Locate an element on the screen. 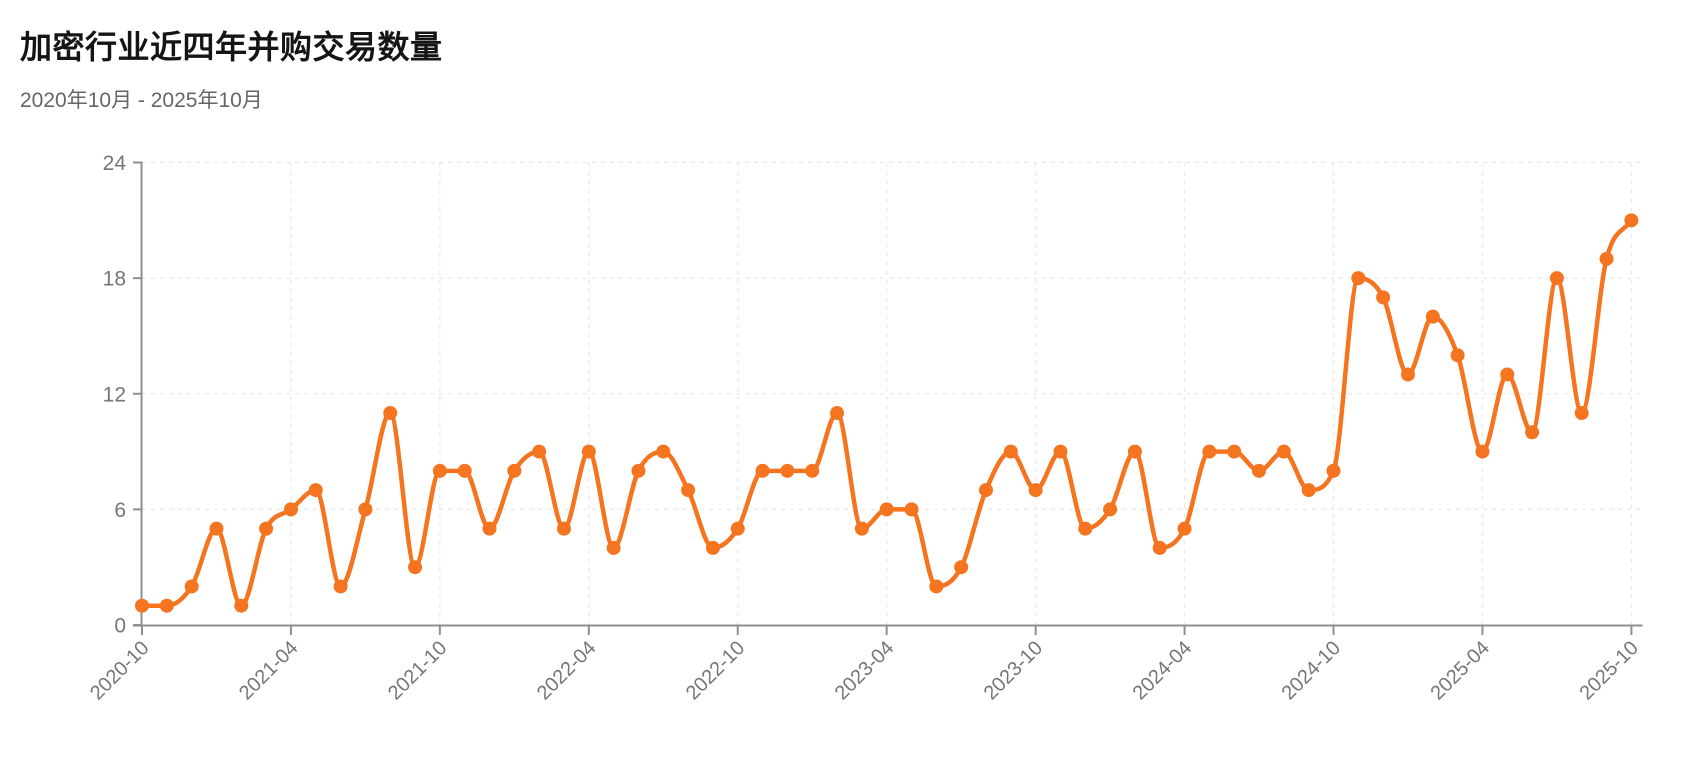 The height and width of the screenshot is (760, 1706). y-tick-label: 12 is located at coordinates (114, 394).